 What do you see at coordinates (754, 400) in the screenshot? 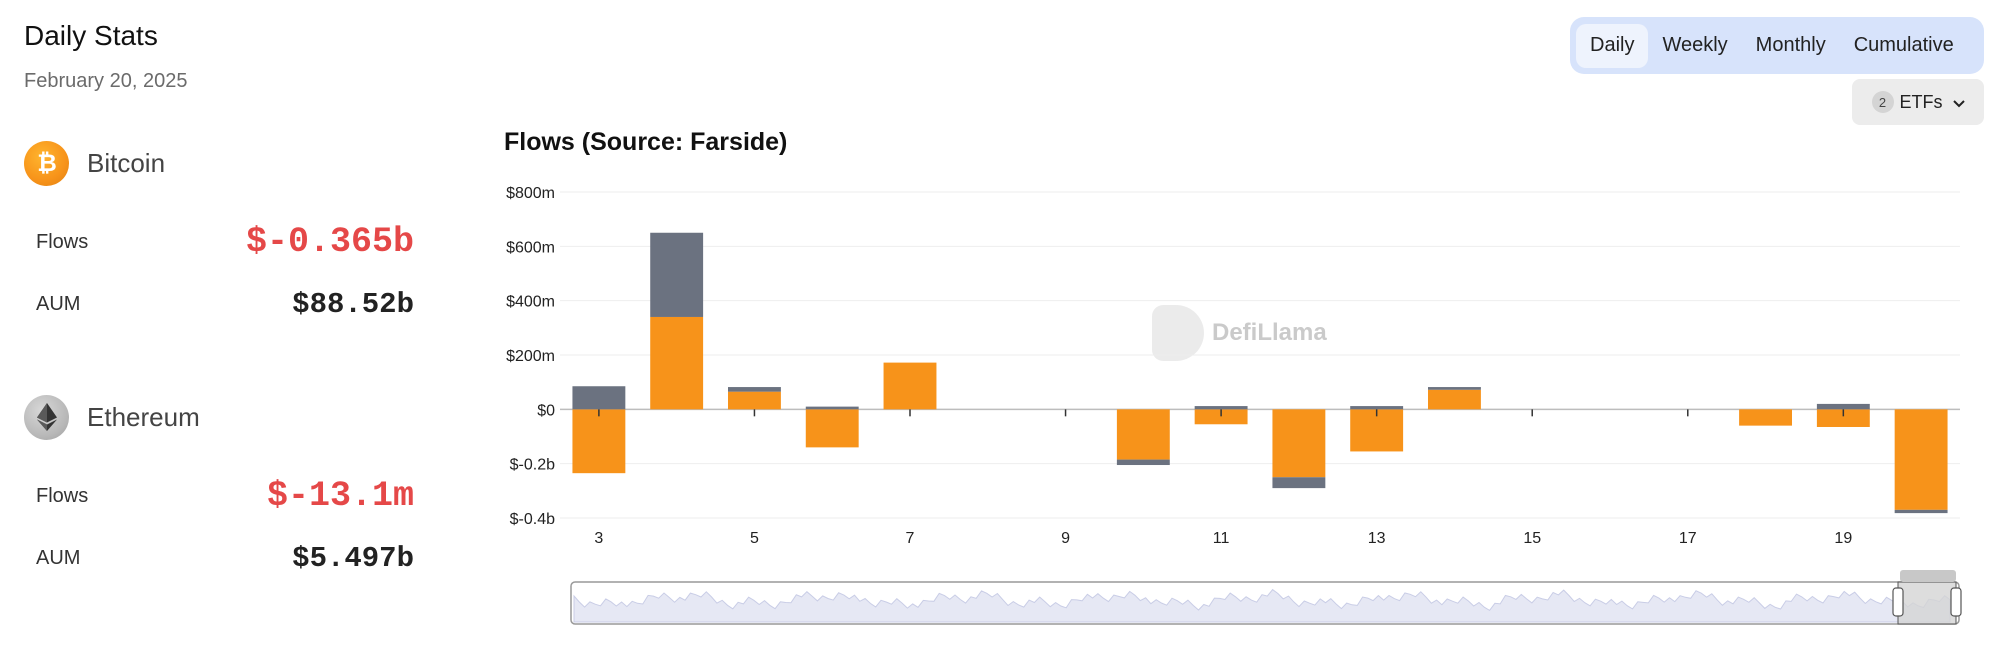
I see `bar-segment-5-s0` at bounding box center [754, 400].